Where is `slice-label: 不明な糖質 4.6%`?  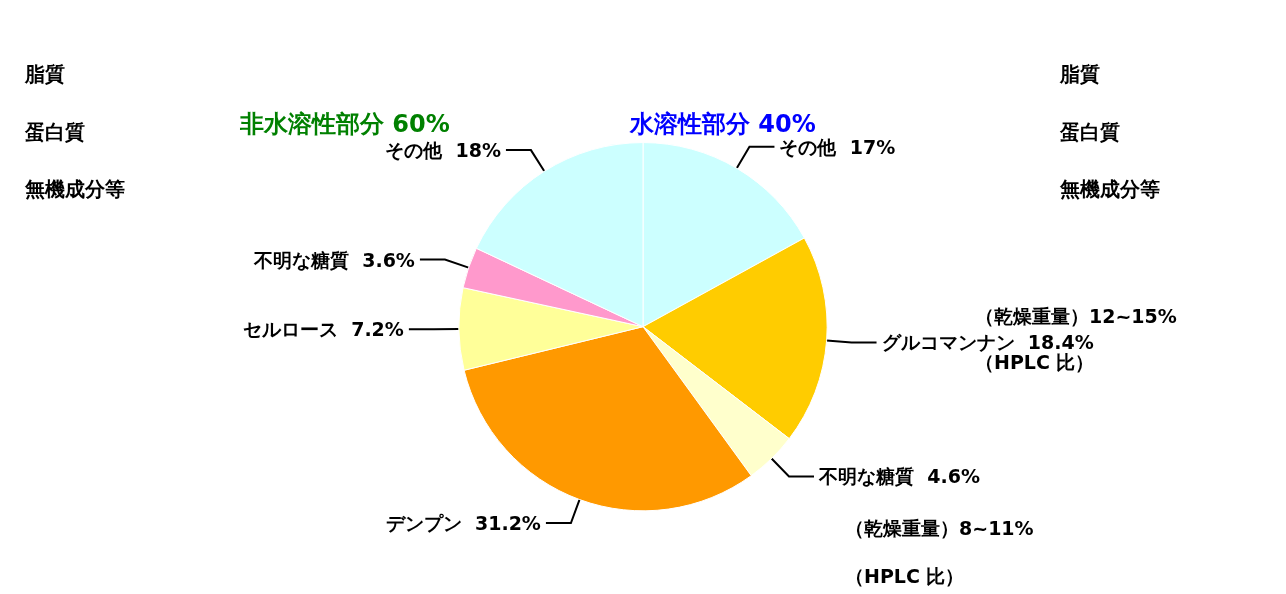 slice-label: 不明な糖質 4.6% is located at coordinates (899, 476).